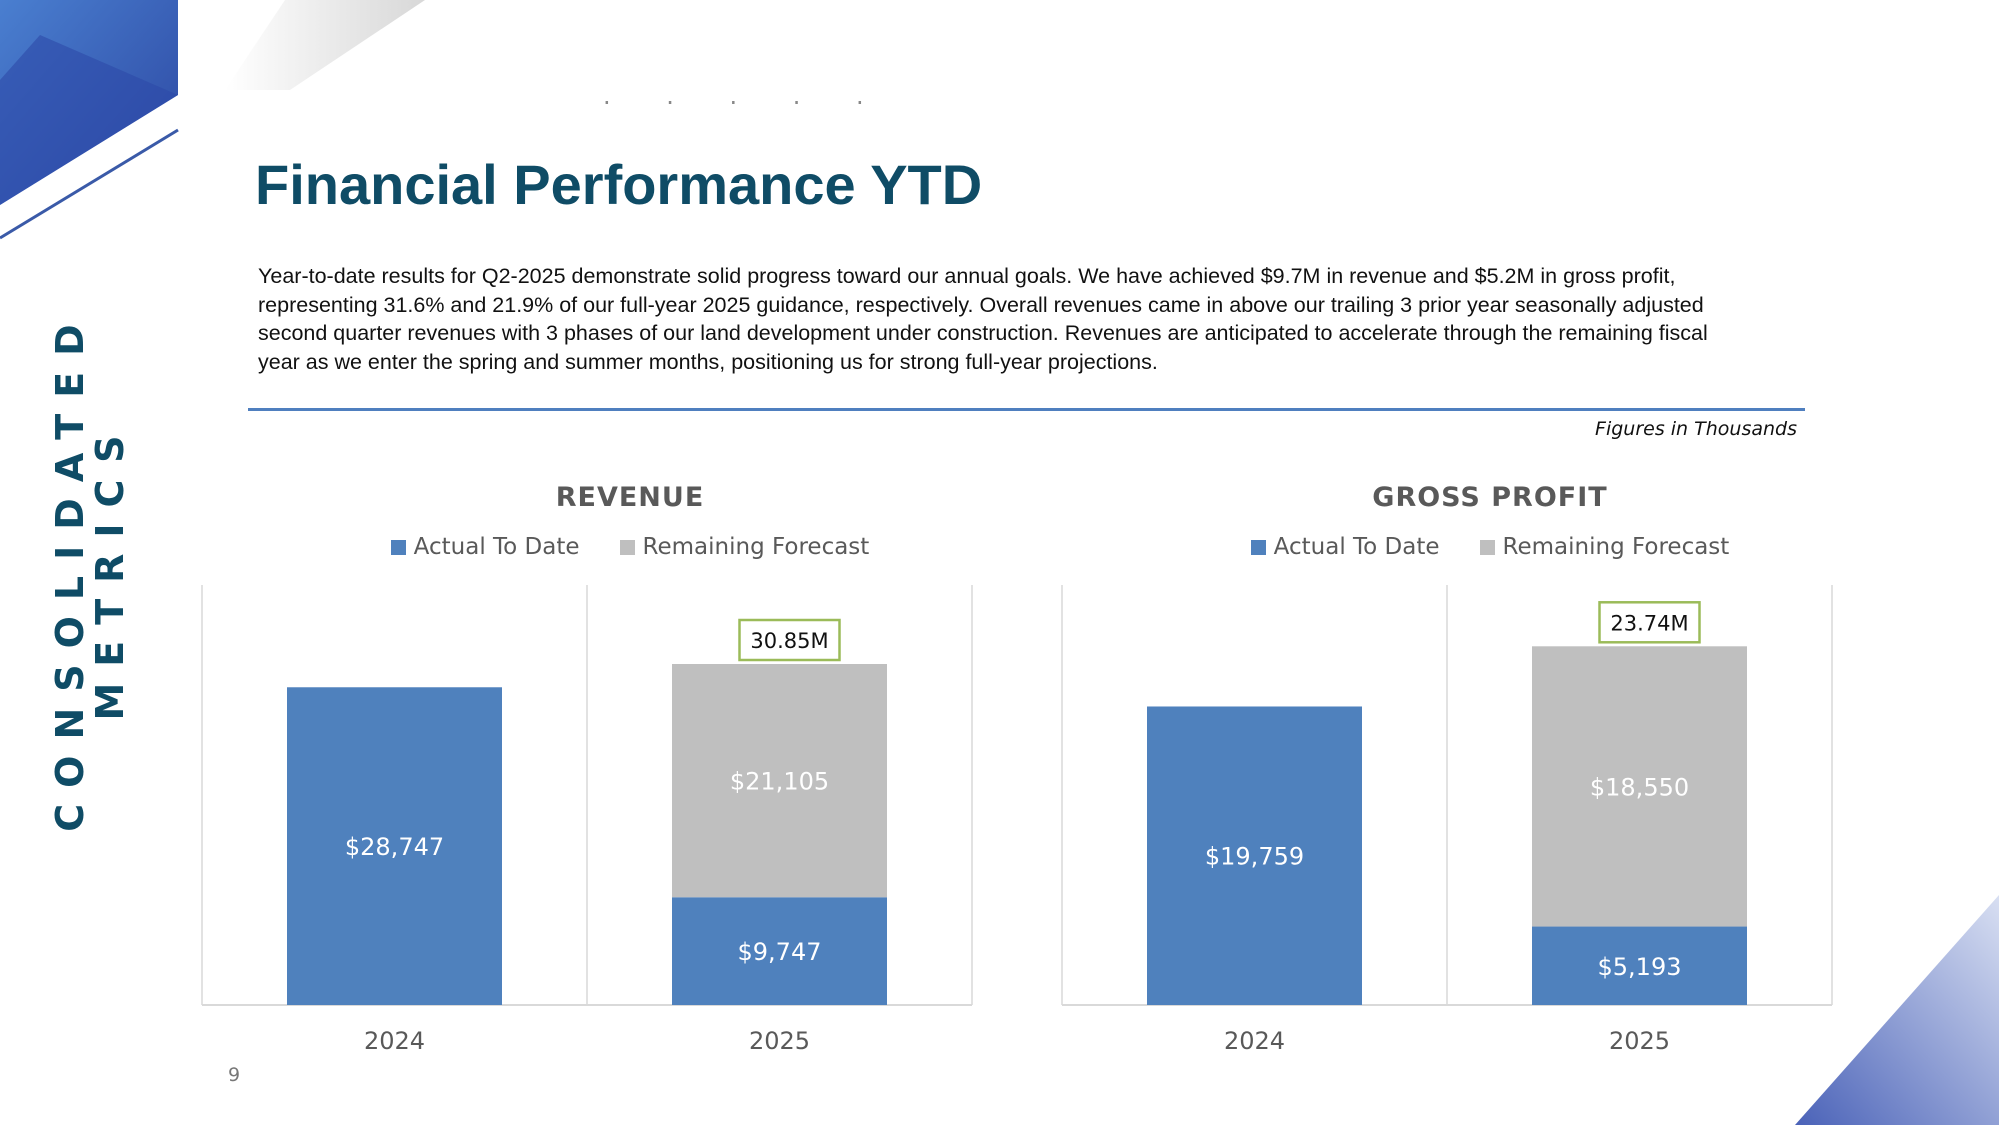 The height and width of the screenshot is (1125, 1999). I want to click on bottom-right-corner-shape, so click(1897, 1010).